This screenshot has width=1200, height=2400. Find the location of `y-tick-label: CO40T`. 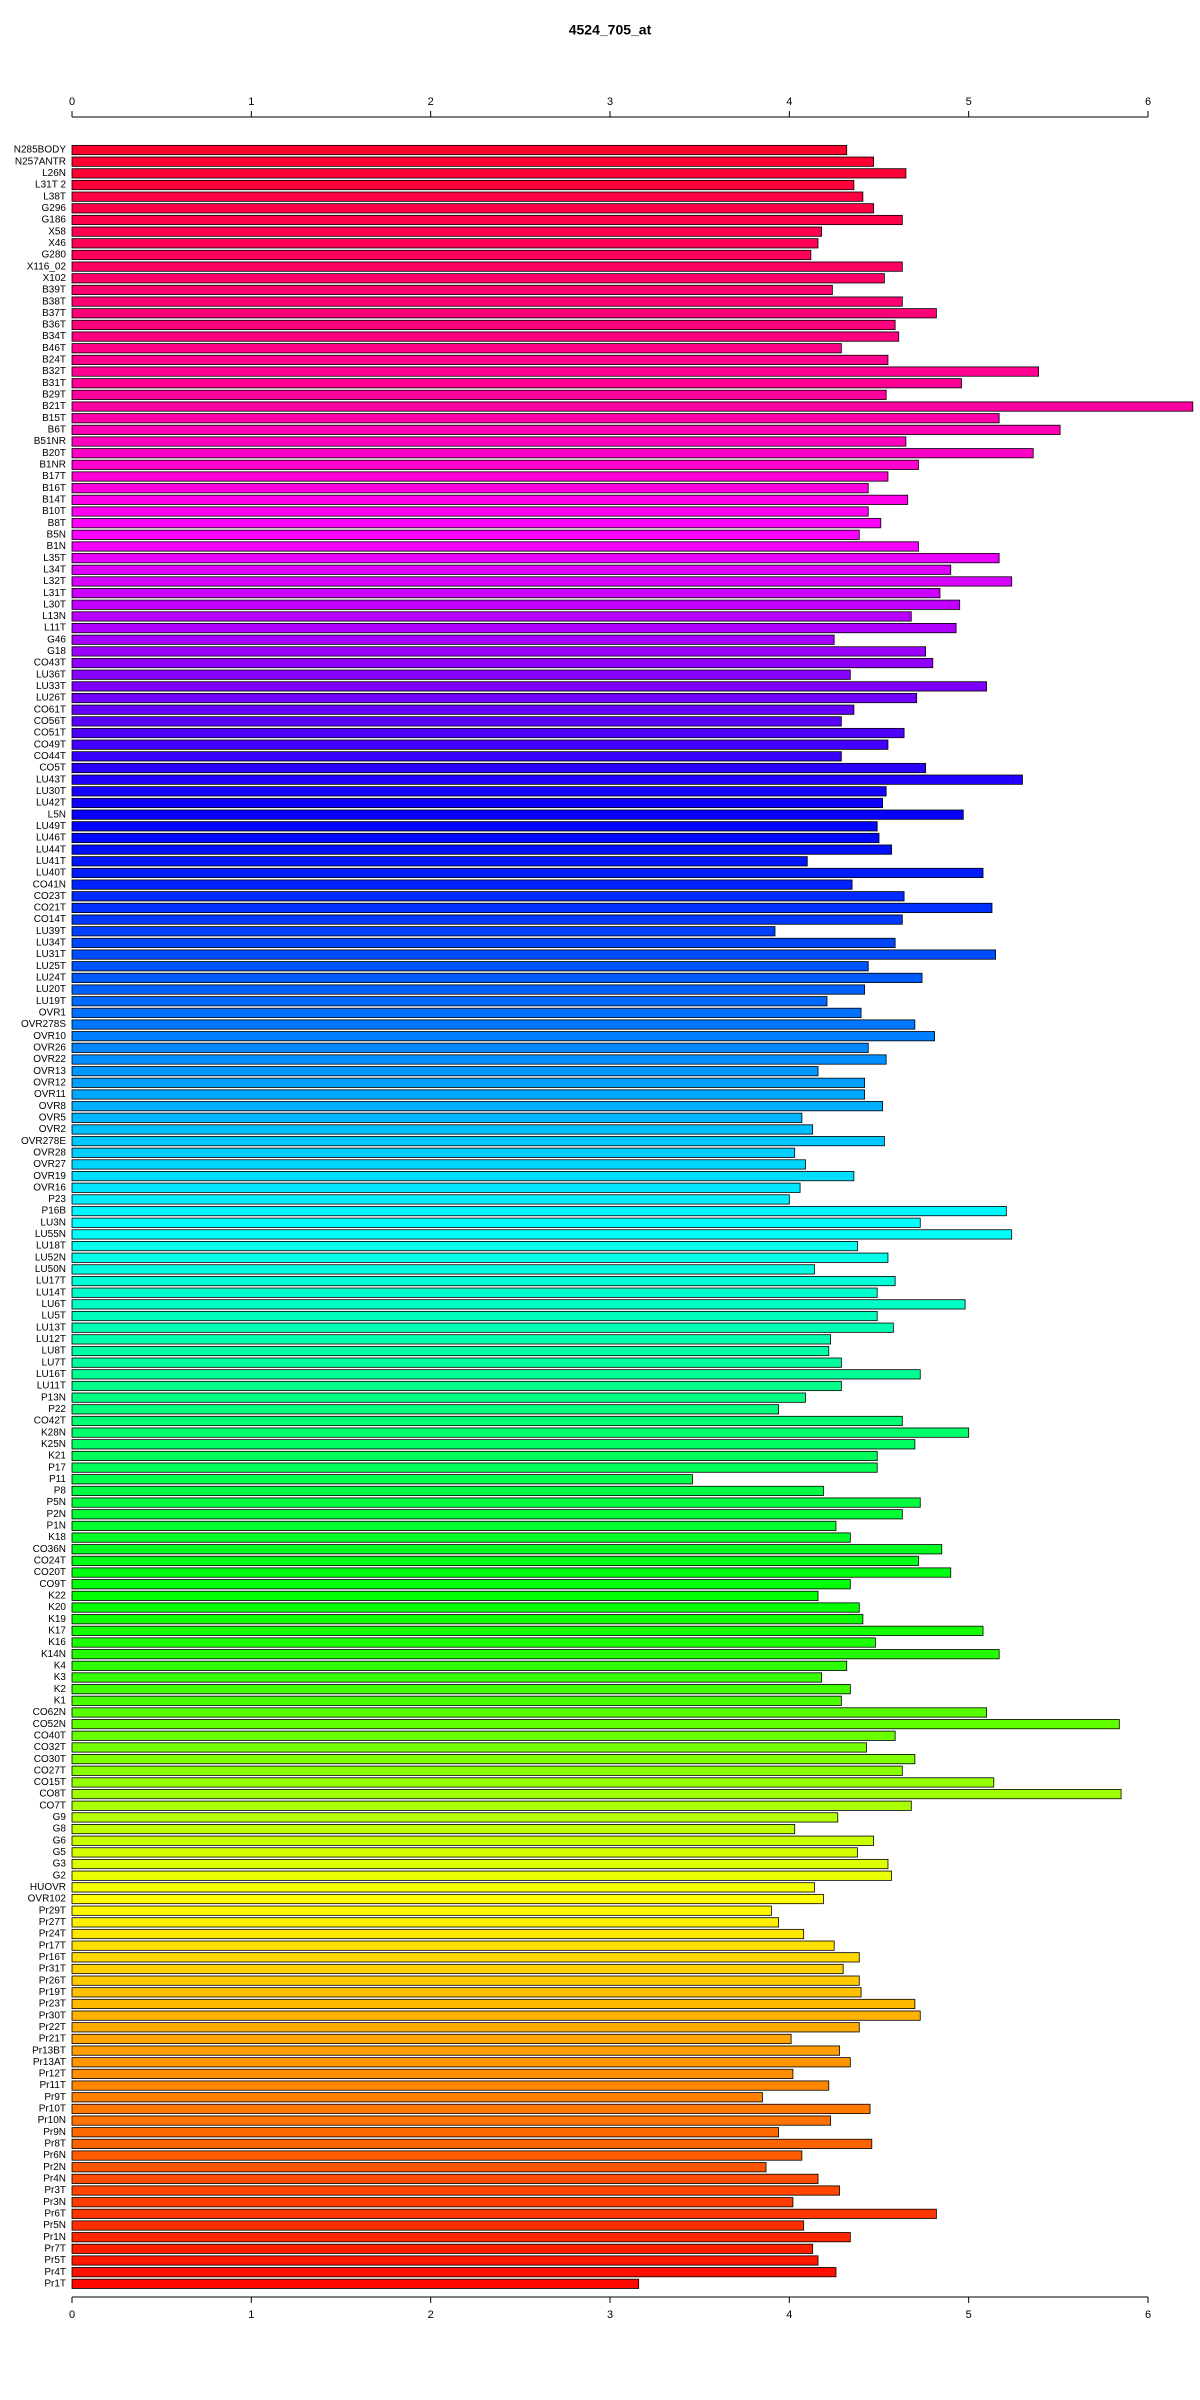

y-tick-label: CO40T is located at coordinates (50, 1735).